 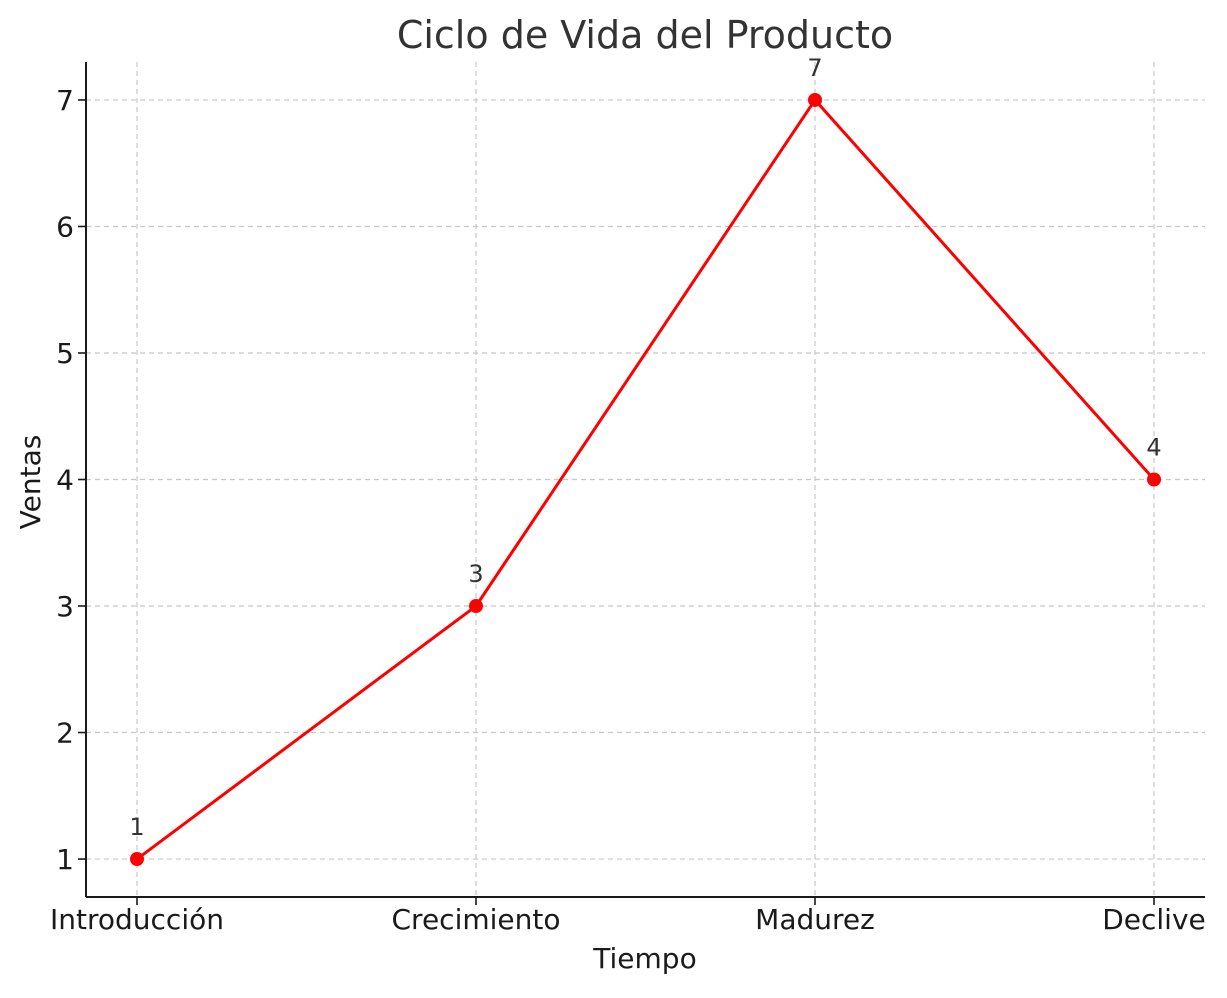 I want to click on x-tick-label: Crecimiento, so click(x=476, y=919).